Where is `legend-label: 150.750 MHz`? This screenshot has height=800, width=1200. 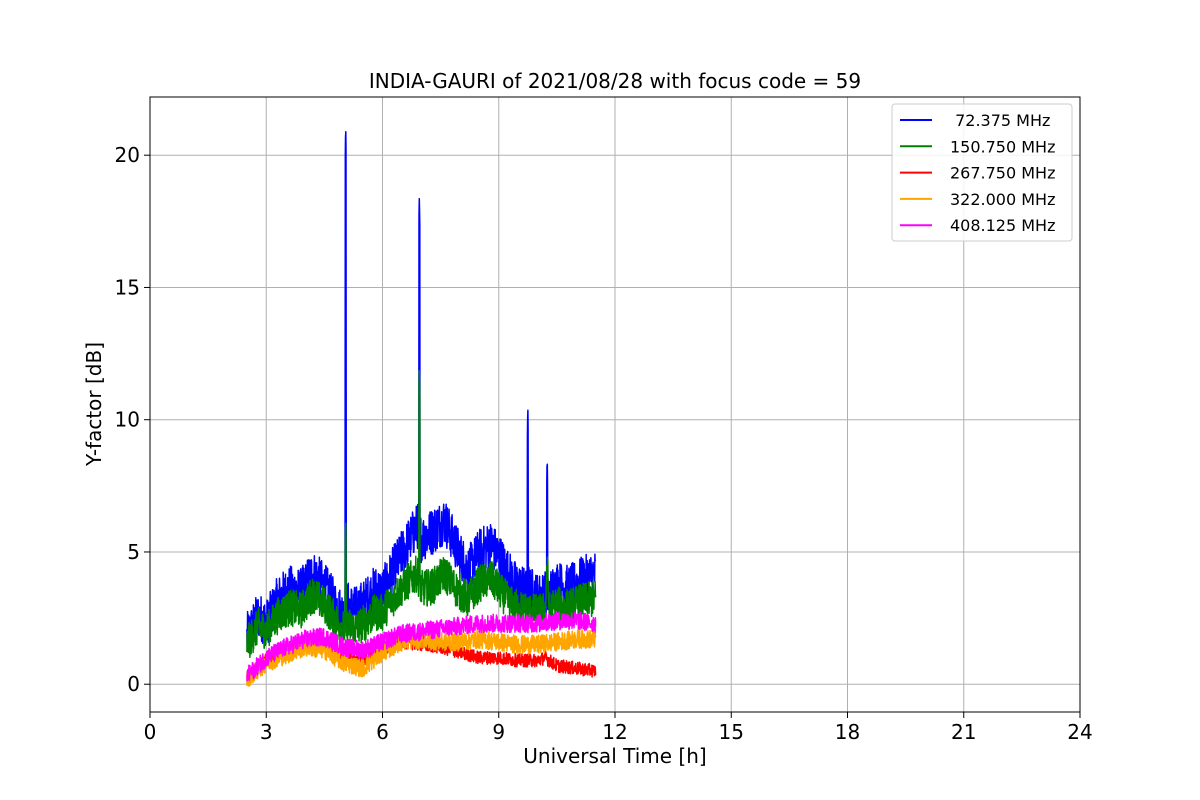
legend-label: 150.750 MHz is located at coordinates (1002, 146).